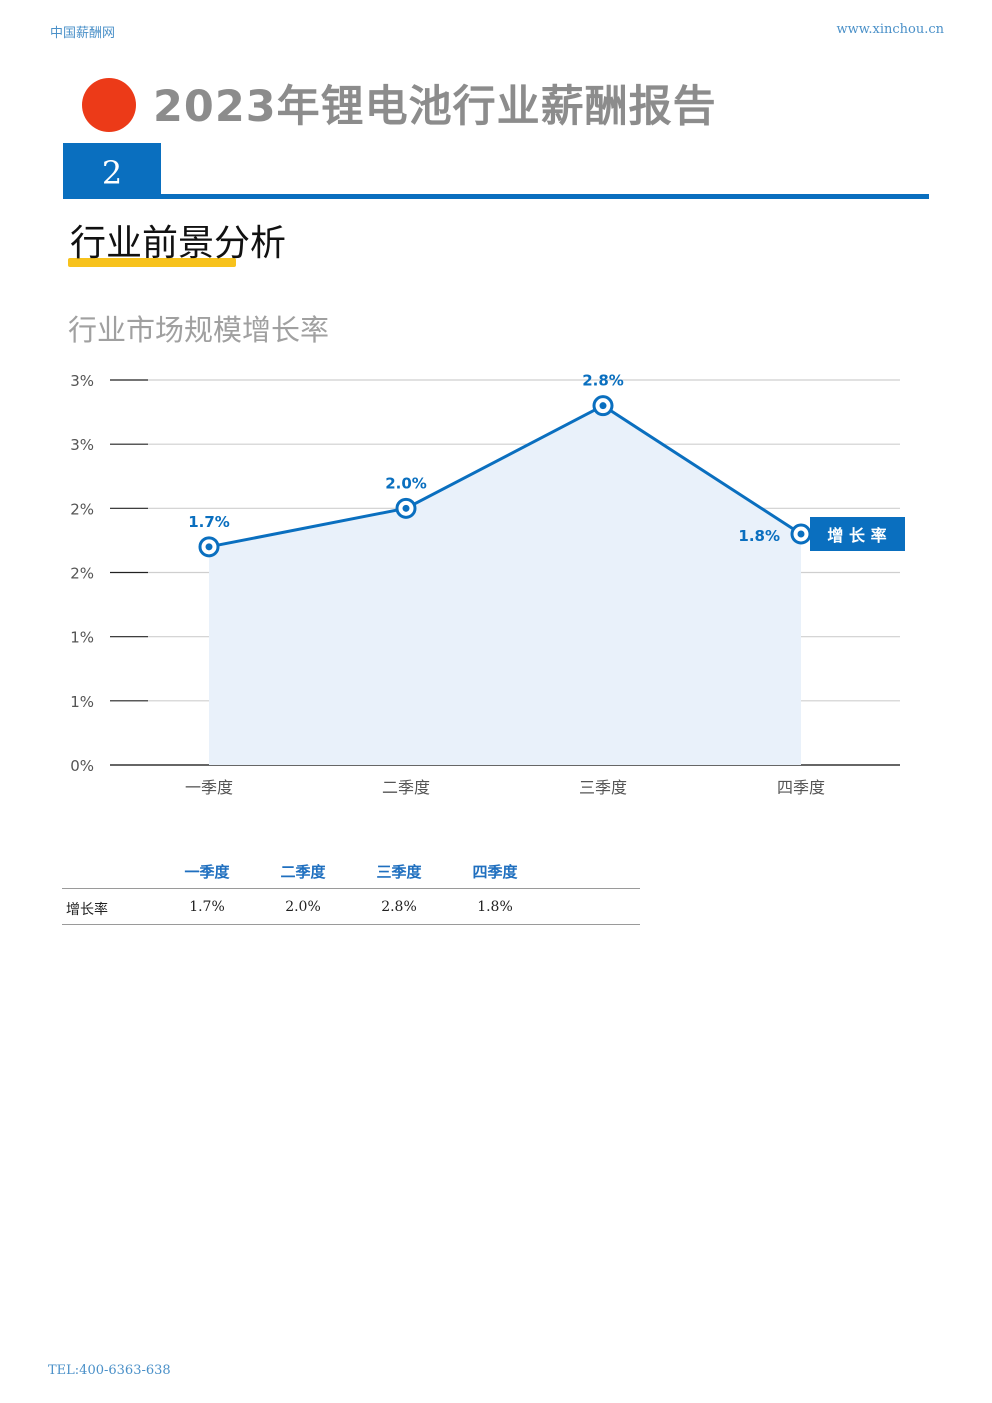 The image size is (992, 1403). Describe the element at coordinates (209, 522) in the screenshot. I see `data-label: 1.7%` at that location.